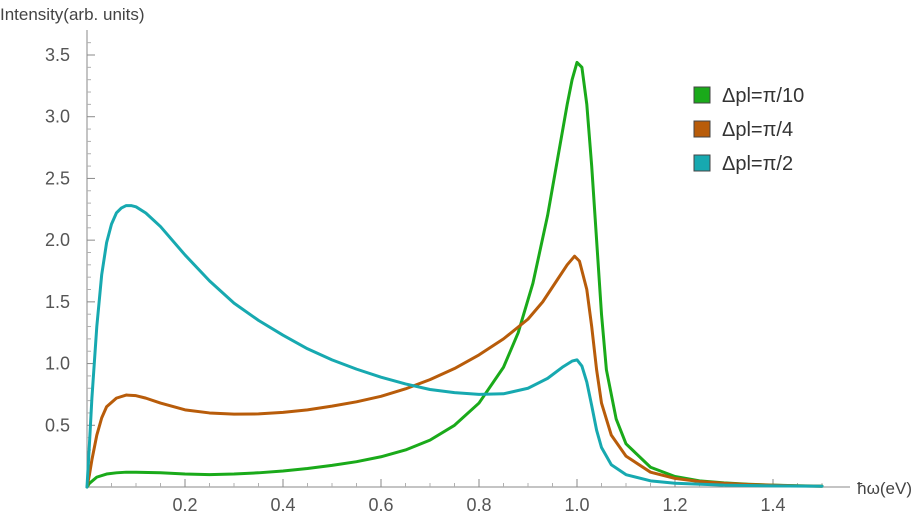 This screenshot has height=522, width=916. I want to click on legend-label-2: Δpl=π/4, so click(757, 130).